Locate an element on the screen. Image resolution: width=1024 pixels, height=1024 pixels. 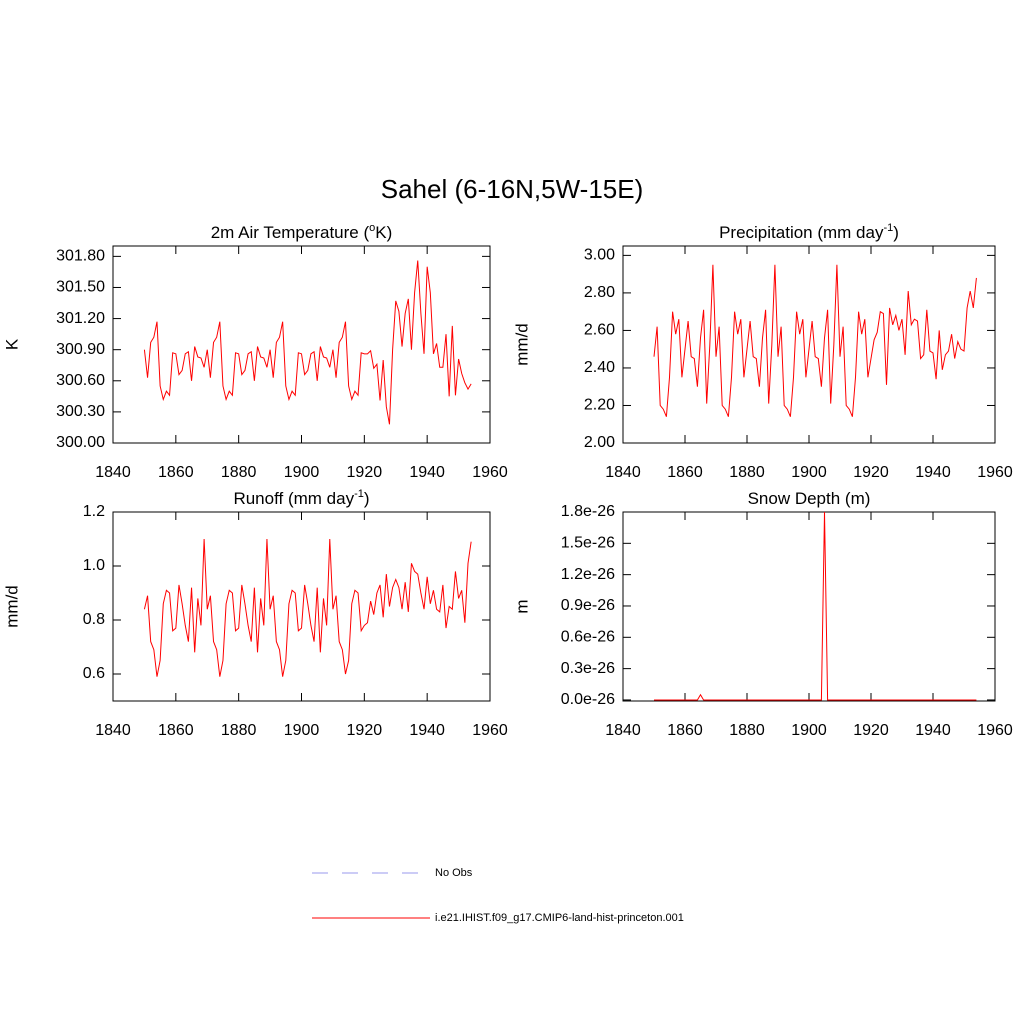
y-tick-label: 301.80 is located at coordinates (80, 256).